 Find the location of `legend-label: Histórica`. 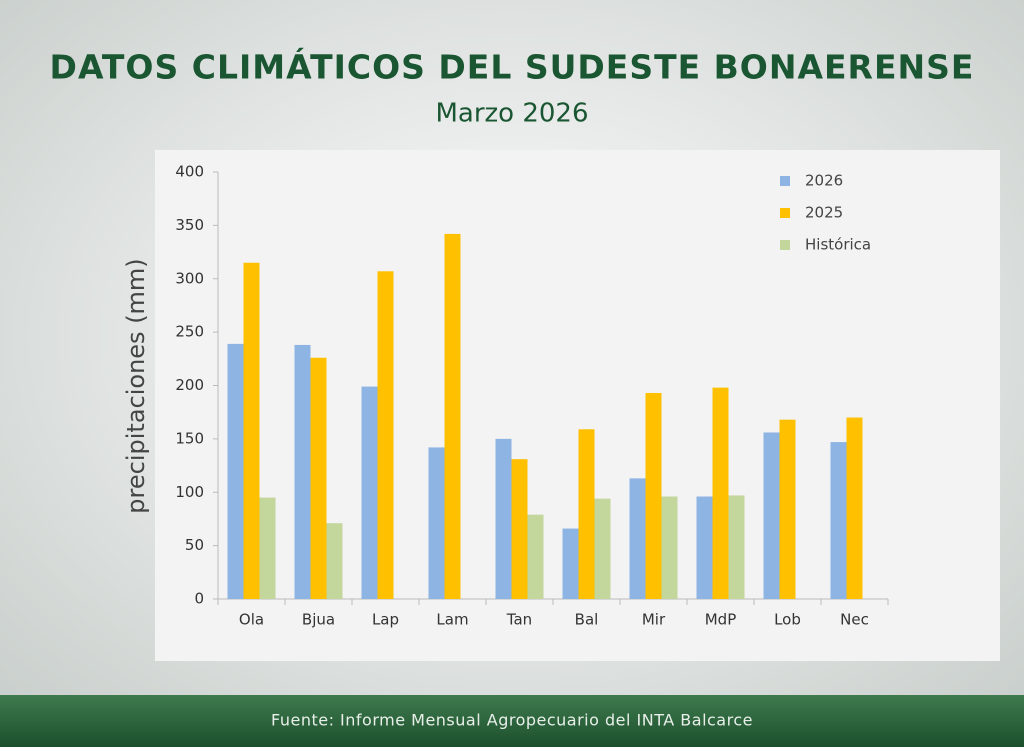

legend-label: Histórica is located at coordinates (838, 245).